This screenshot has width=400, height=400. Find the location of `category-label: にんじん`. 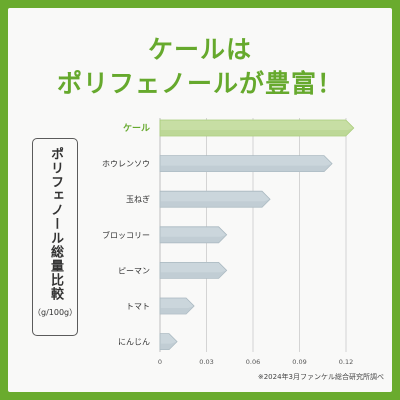

category-label: にんじん is located at coordinates (134, 342).